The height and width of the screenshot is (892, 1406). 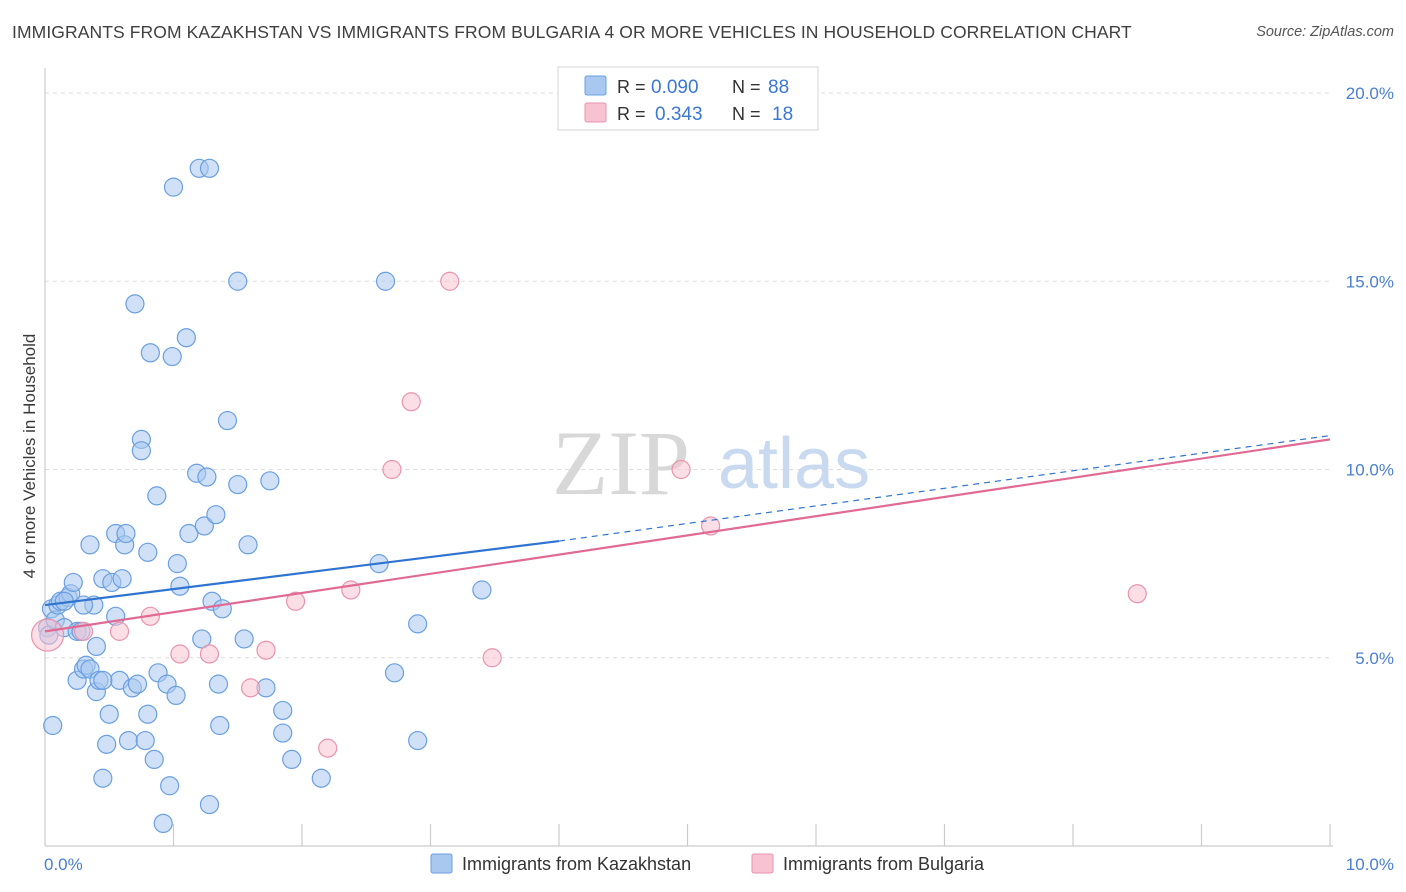 I want to click on legend-n-value-bulgaria: 18, so click(x=782, y=114).